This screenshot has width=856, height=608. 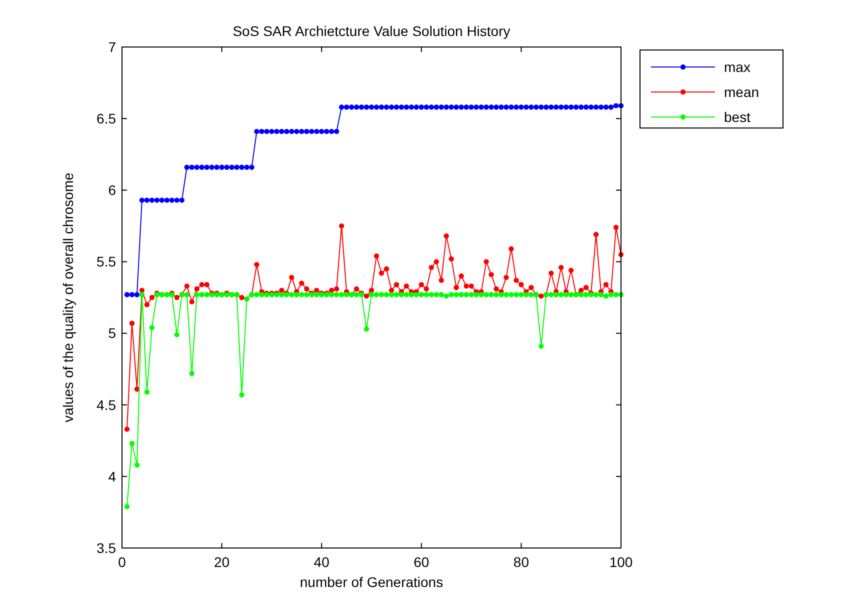 I want to click on legend-label: best, so click(x=737, y=116).